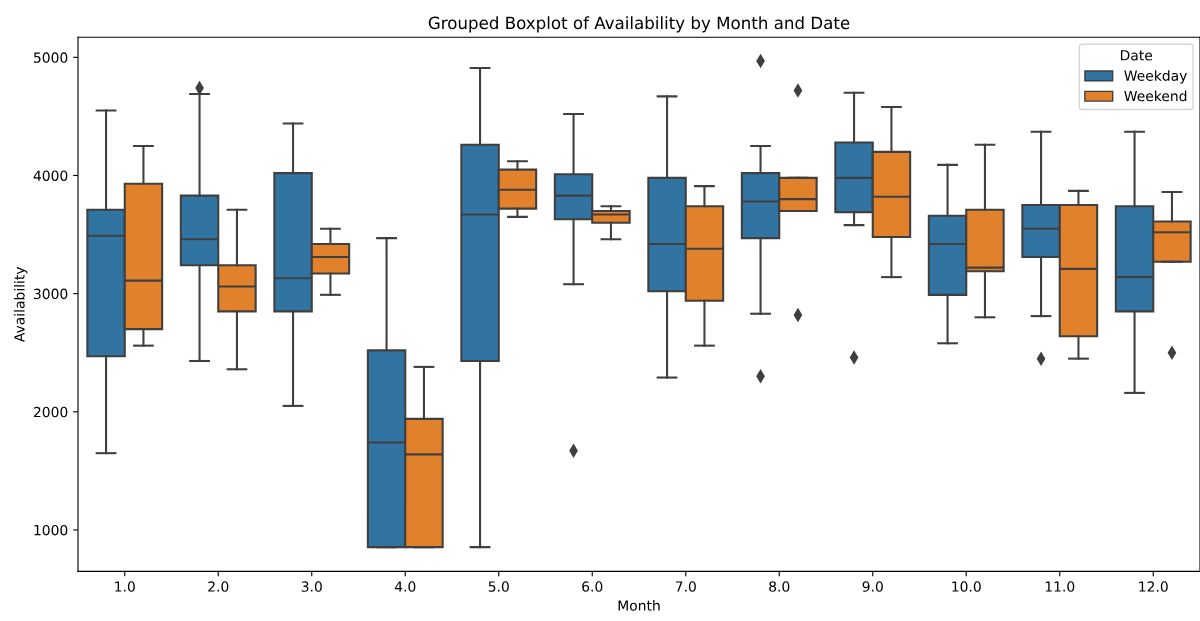 The image size is (1200, 621). Describe the element at coordinates (20, 304) in the screenshot. I see `y-axis-title: Availability` at that location.